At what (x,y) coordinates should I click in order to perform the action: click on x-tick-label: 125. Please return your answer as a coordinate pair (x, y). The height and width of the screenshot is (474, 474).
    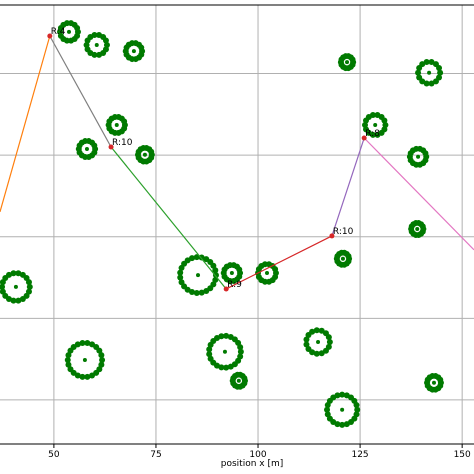
    Looking at the image, I should click on (359, 455).